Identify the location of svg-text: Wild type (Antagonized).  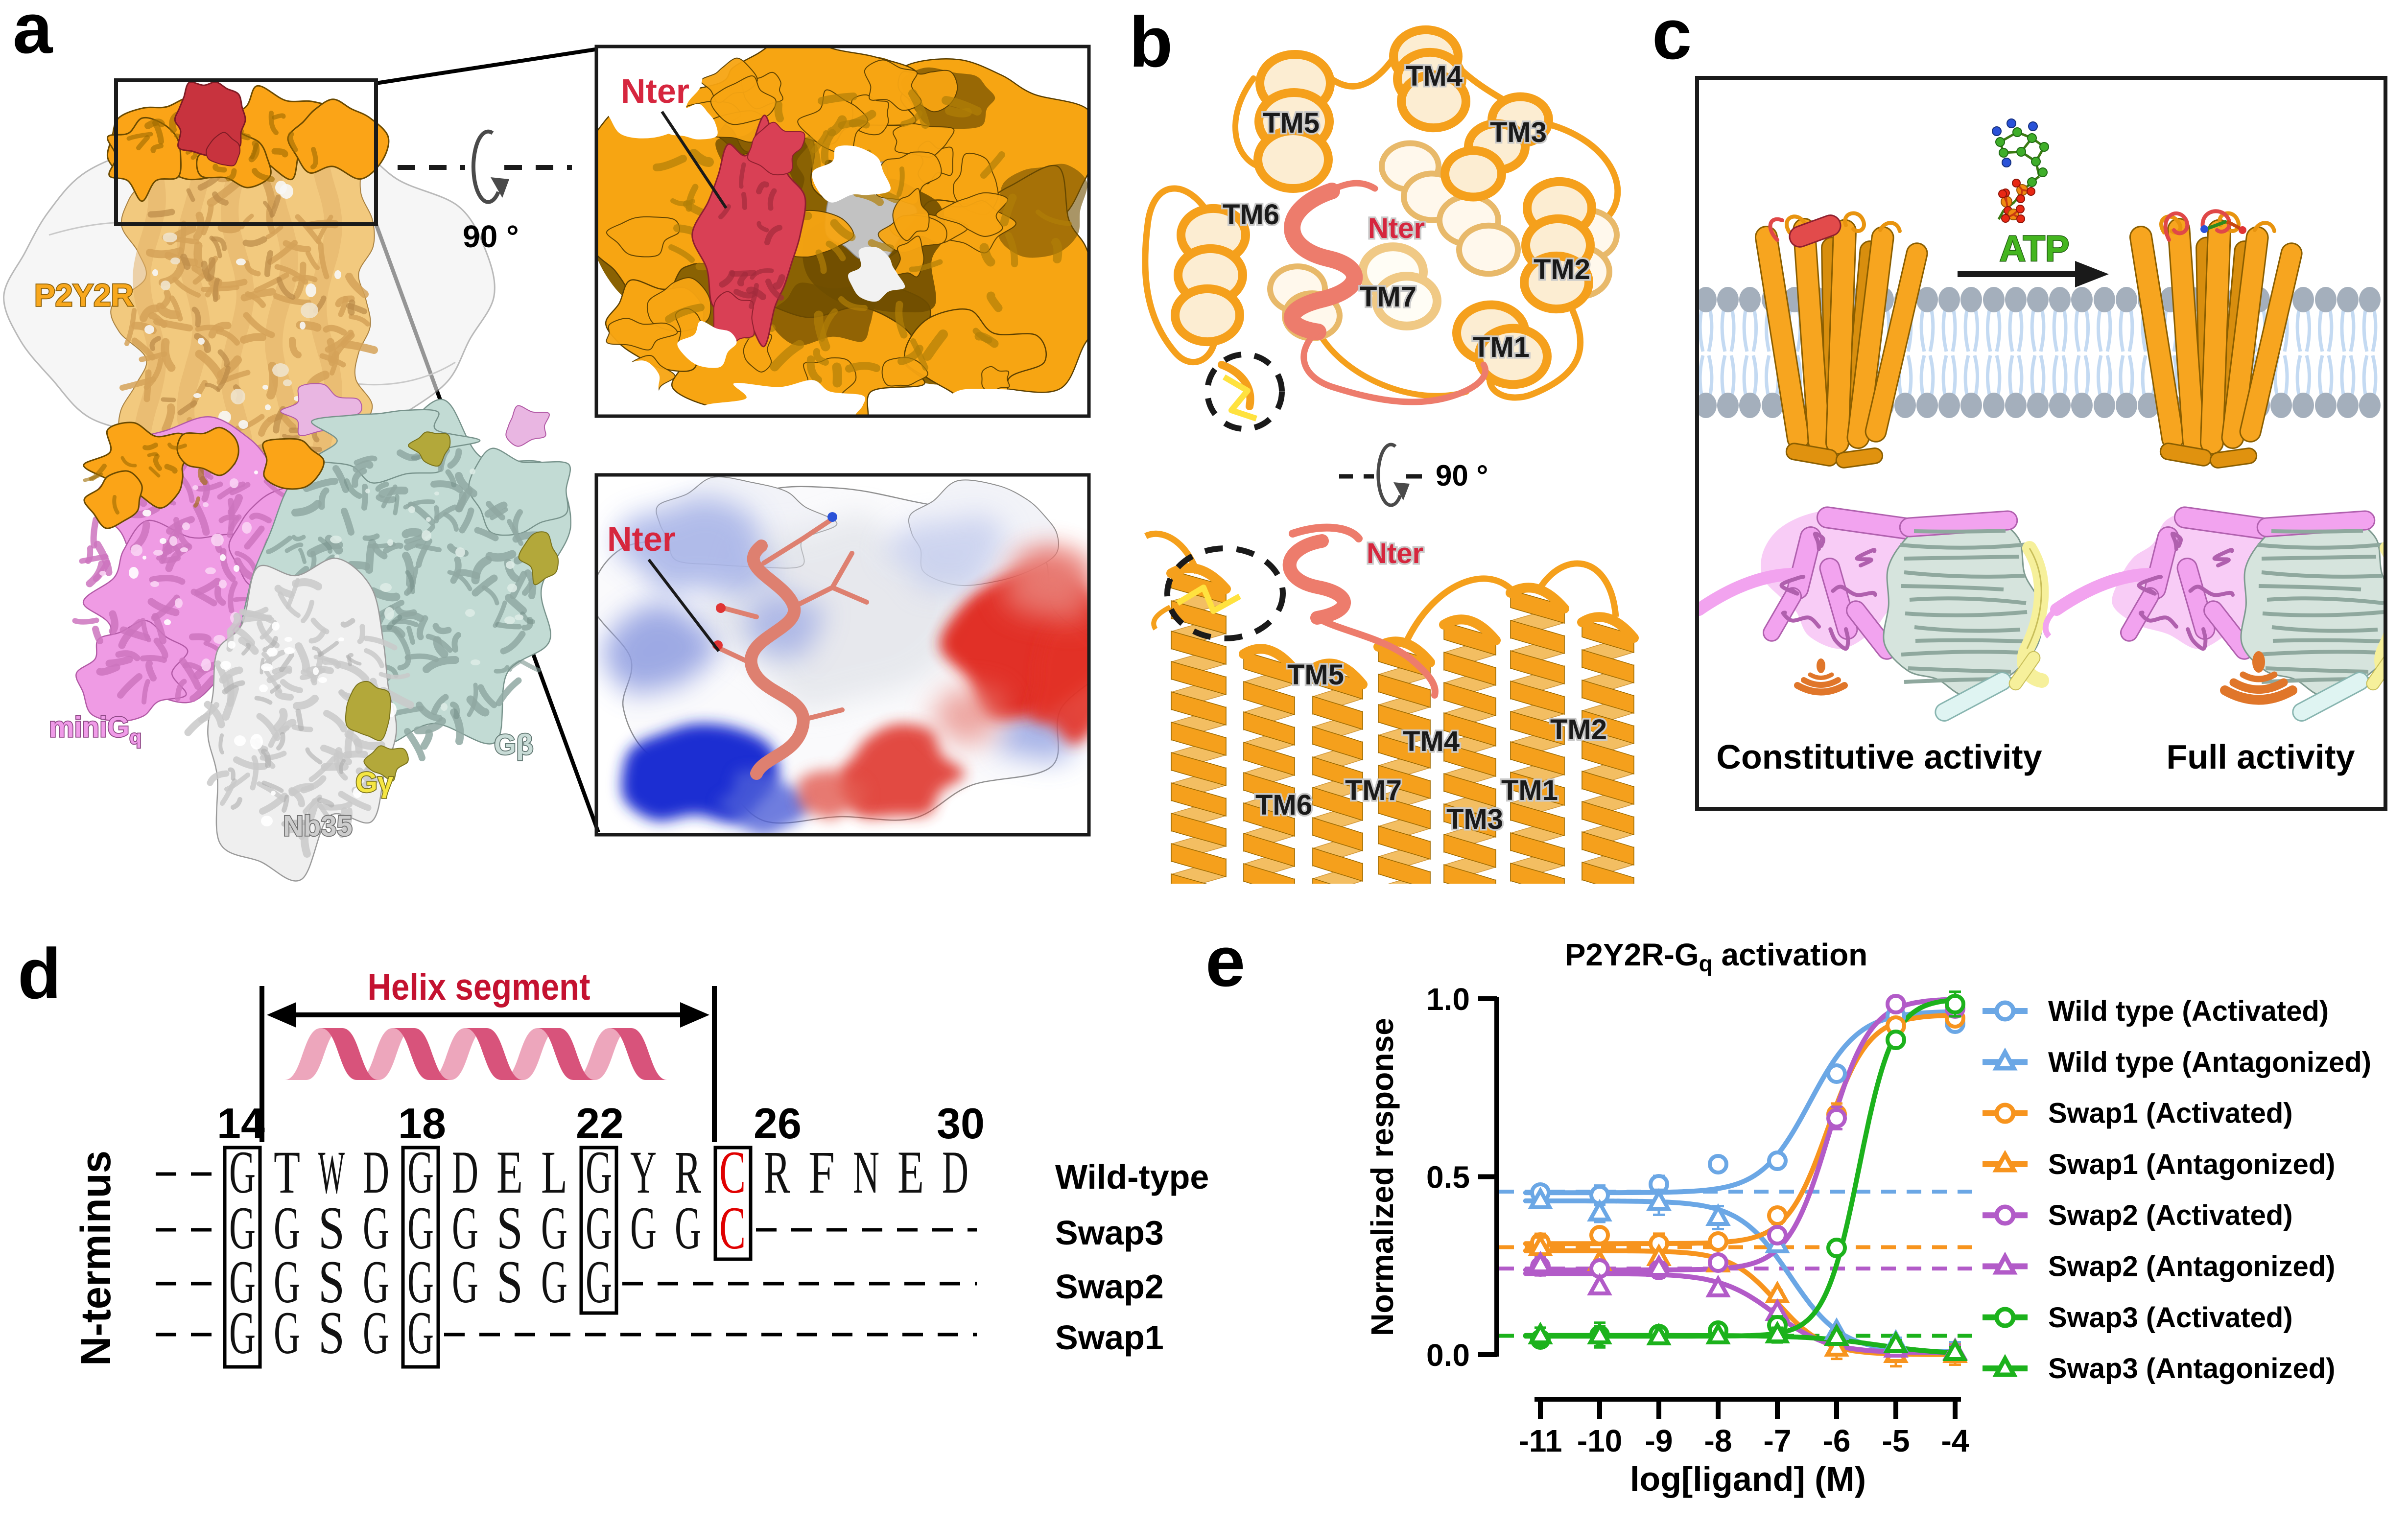
(2209, 1062).